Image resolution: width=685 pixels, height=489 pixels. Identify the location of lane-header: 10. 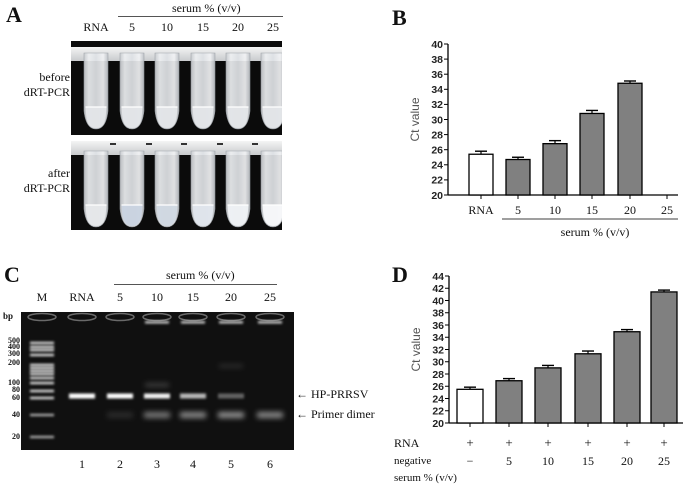
(157, 297).